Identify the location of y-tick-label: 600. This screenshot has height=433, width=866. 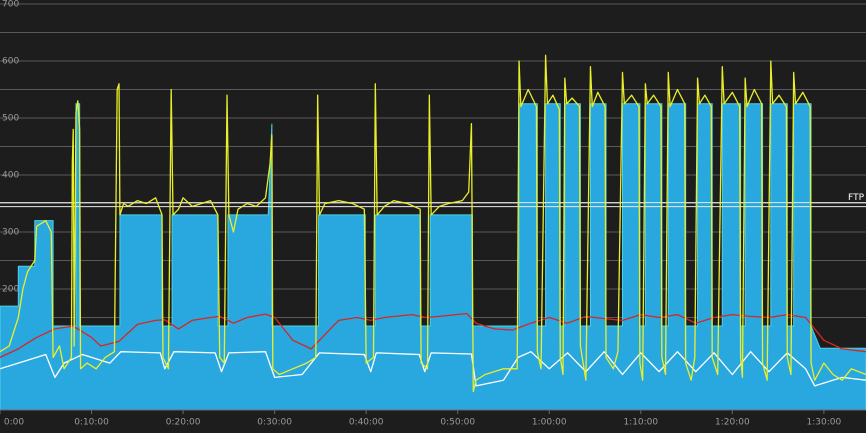
(10, 62).